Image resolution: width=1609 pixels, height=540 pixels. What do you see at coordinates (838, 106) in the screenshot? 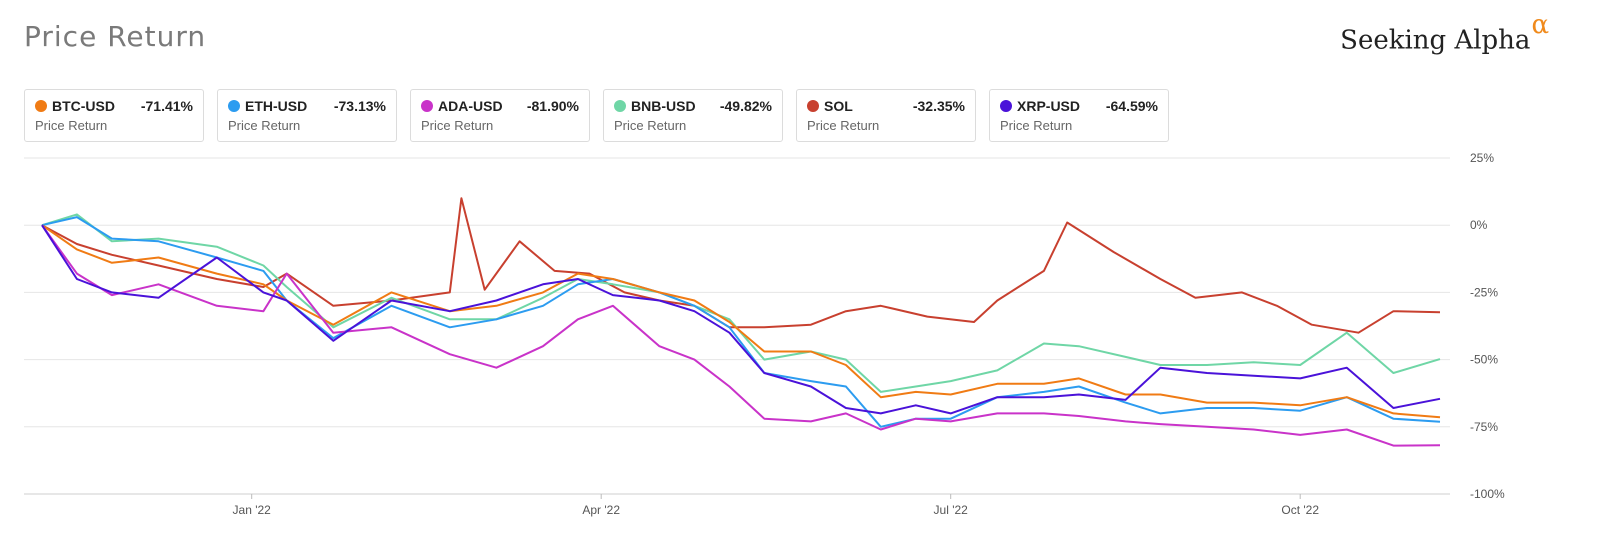
I see `legend-symbol: SOL` at bounding box center [838, 106].